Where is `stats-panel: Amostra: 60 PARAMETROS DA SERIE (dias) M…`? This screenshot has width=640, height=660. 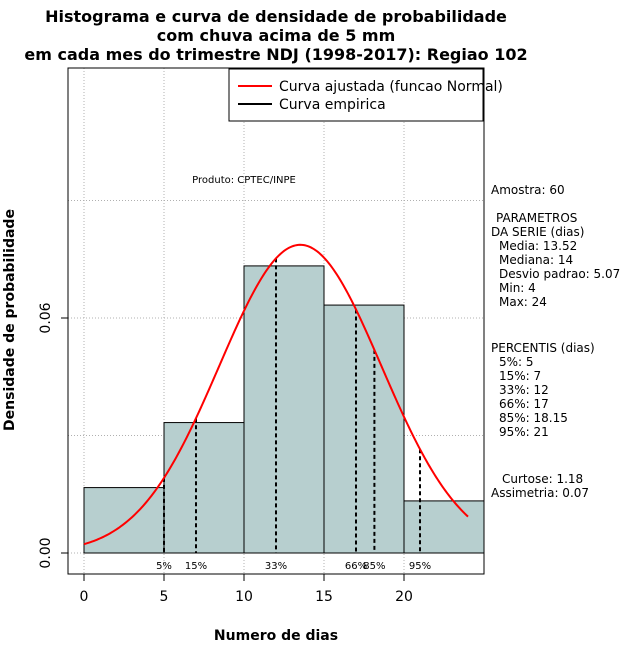 stats-panel: Amostra: 60 PARAMETROS DA SERIE (dias) M… is located at coordinates (555, 341).